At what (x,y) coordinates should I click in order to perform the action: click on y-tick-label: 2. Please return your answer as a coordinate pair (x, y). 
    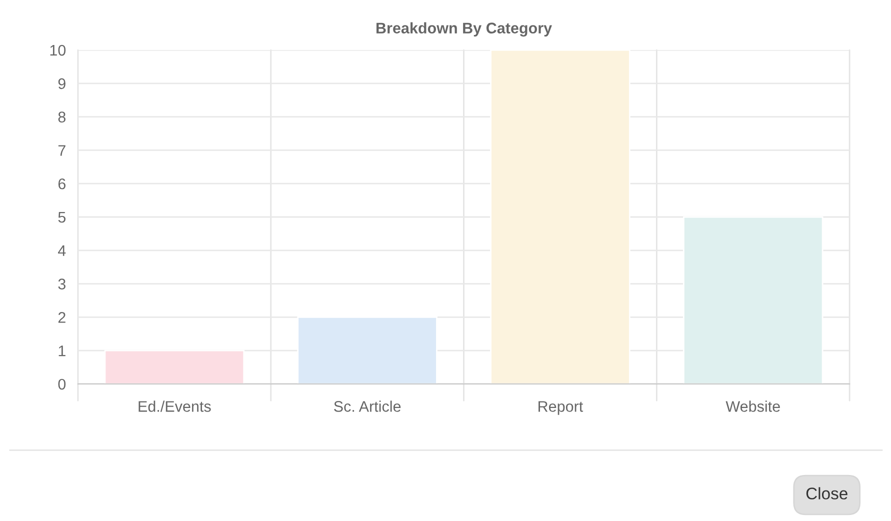
    Looking at the image, I should click on (62, 317).